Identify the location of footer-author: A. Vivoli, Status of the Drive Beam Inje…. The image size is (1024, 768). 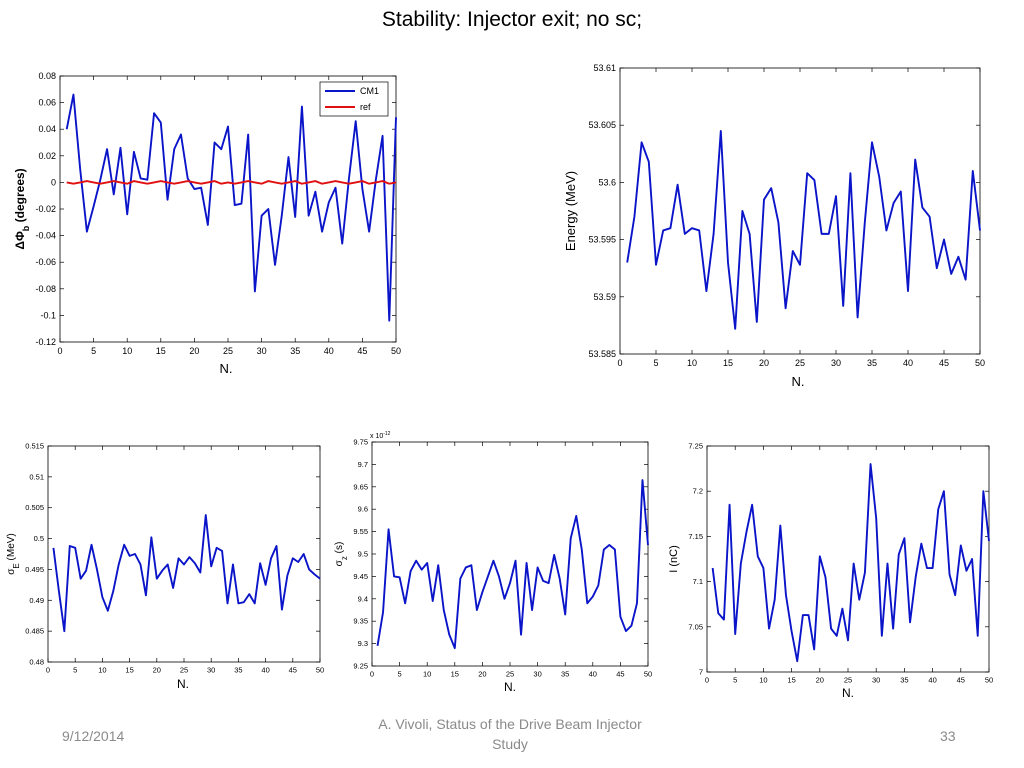
(510, 734).